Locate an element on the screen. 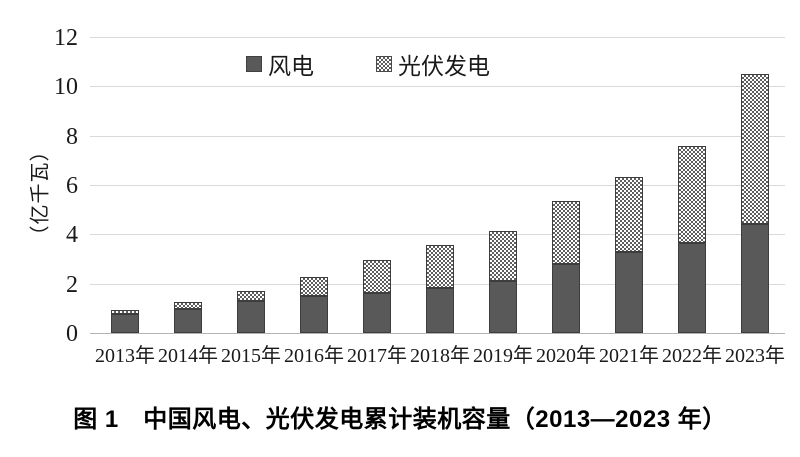 This screenshot has width=800, height=457. y-tick-label-10: 10 is located at coordinates (66, 87).